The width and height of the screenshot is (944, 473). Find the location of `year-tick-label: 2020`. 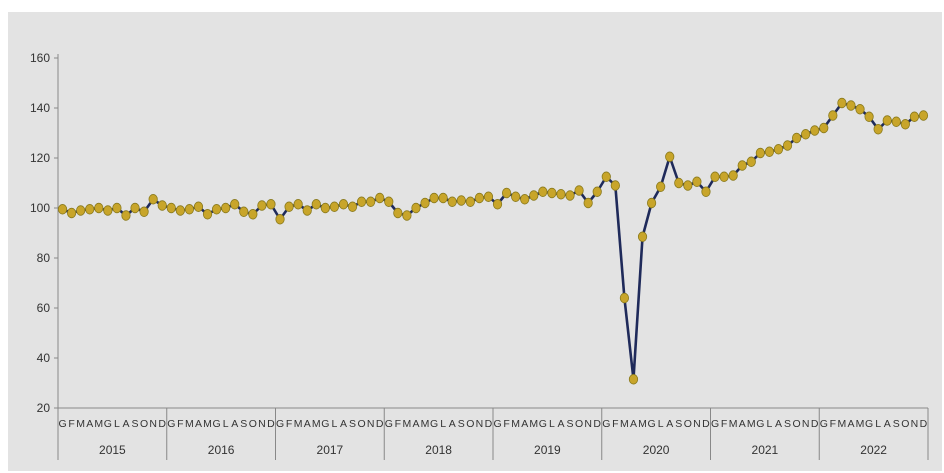

year-tick-label: 2020 is located at coordinates (656, 450).